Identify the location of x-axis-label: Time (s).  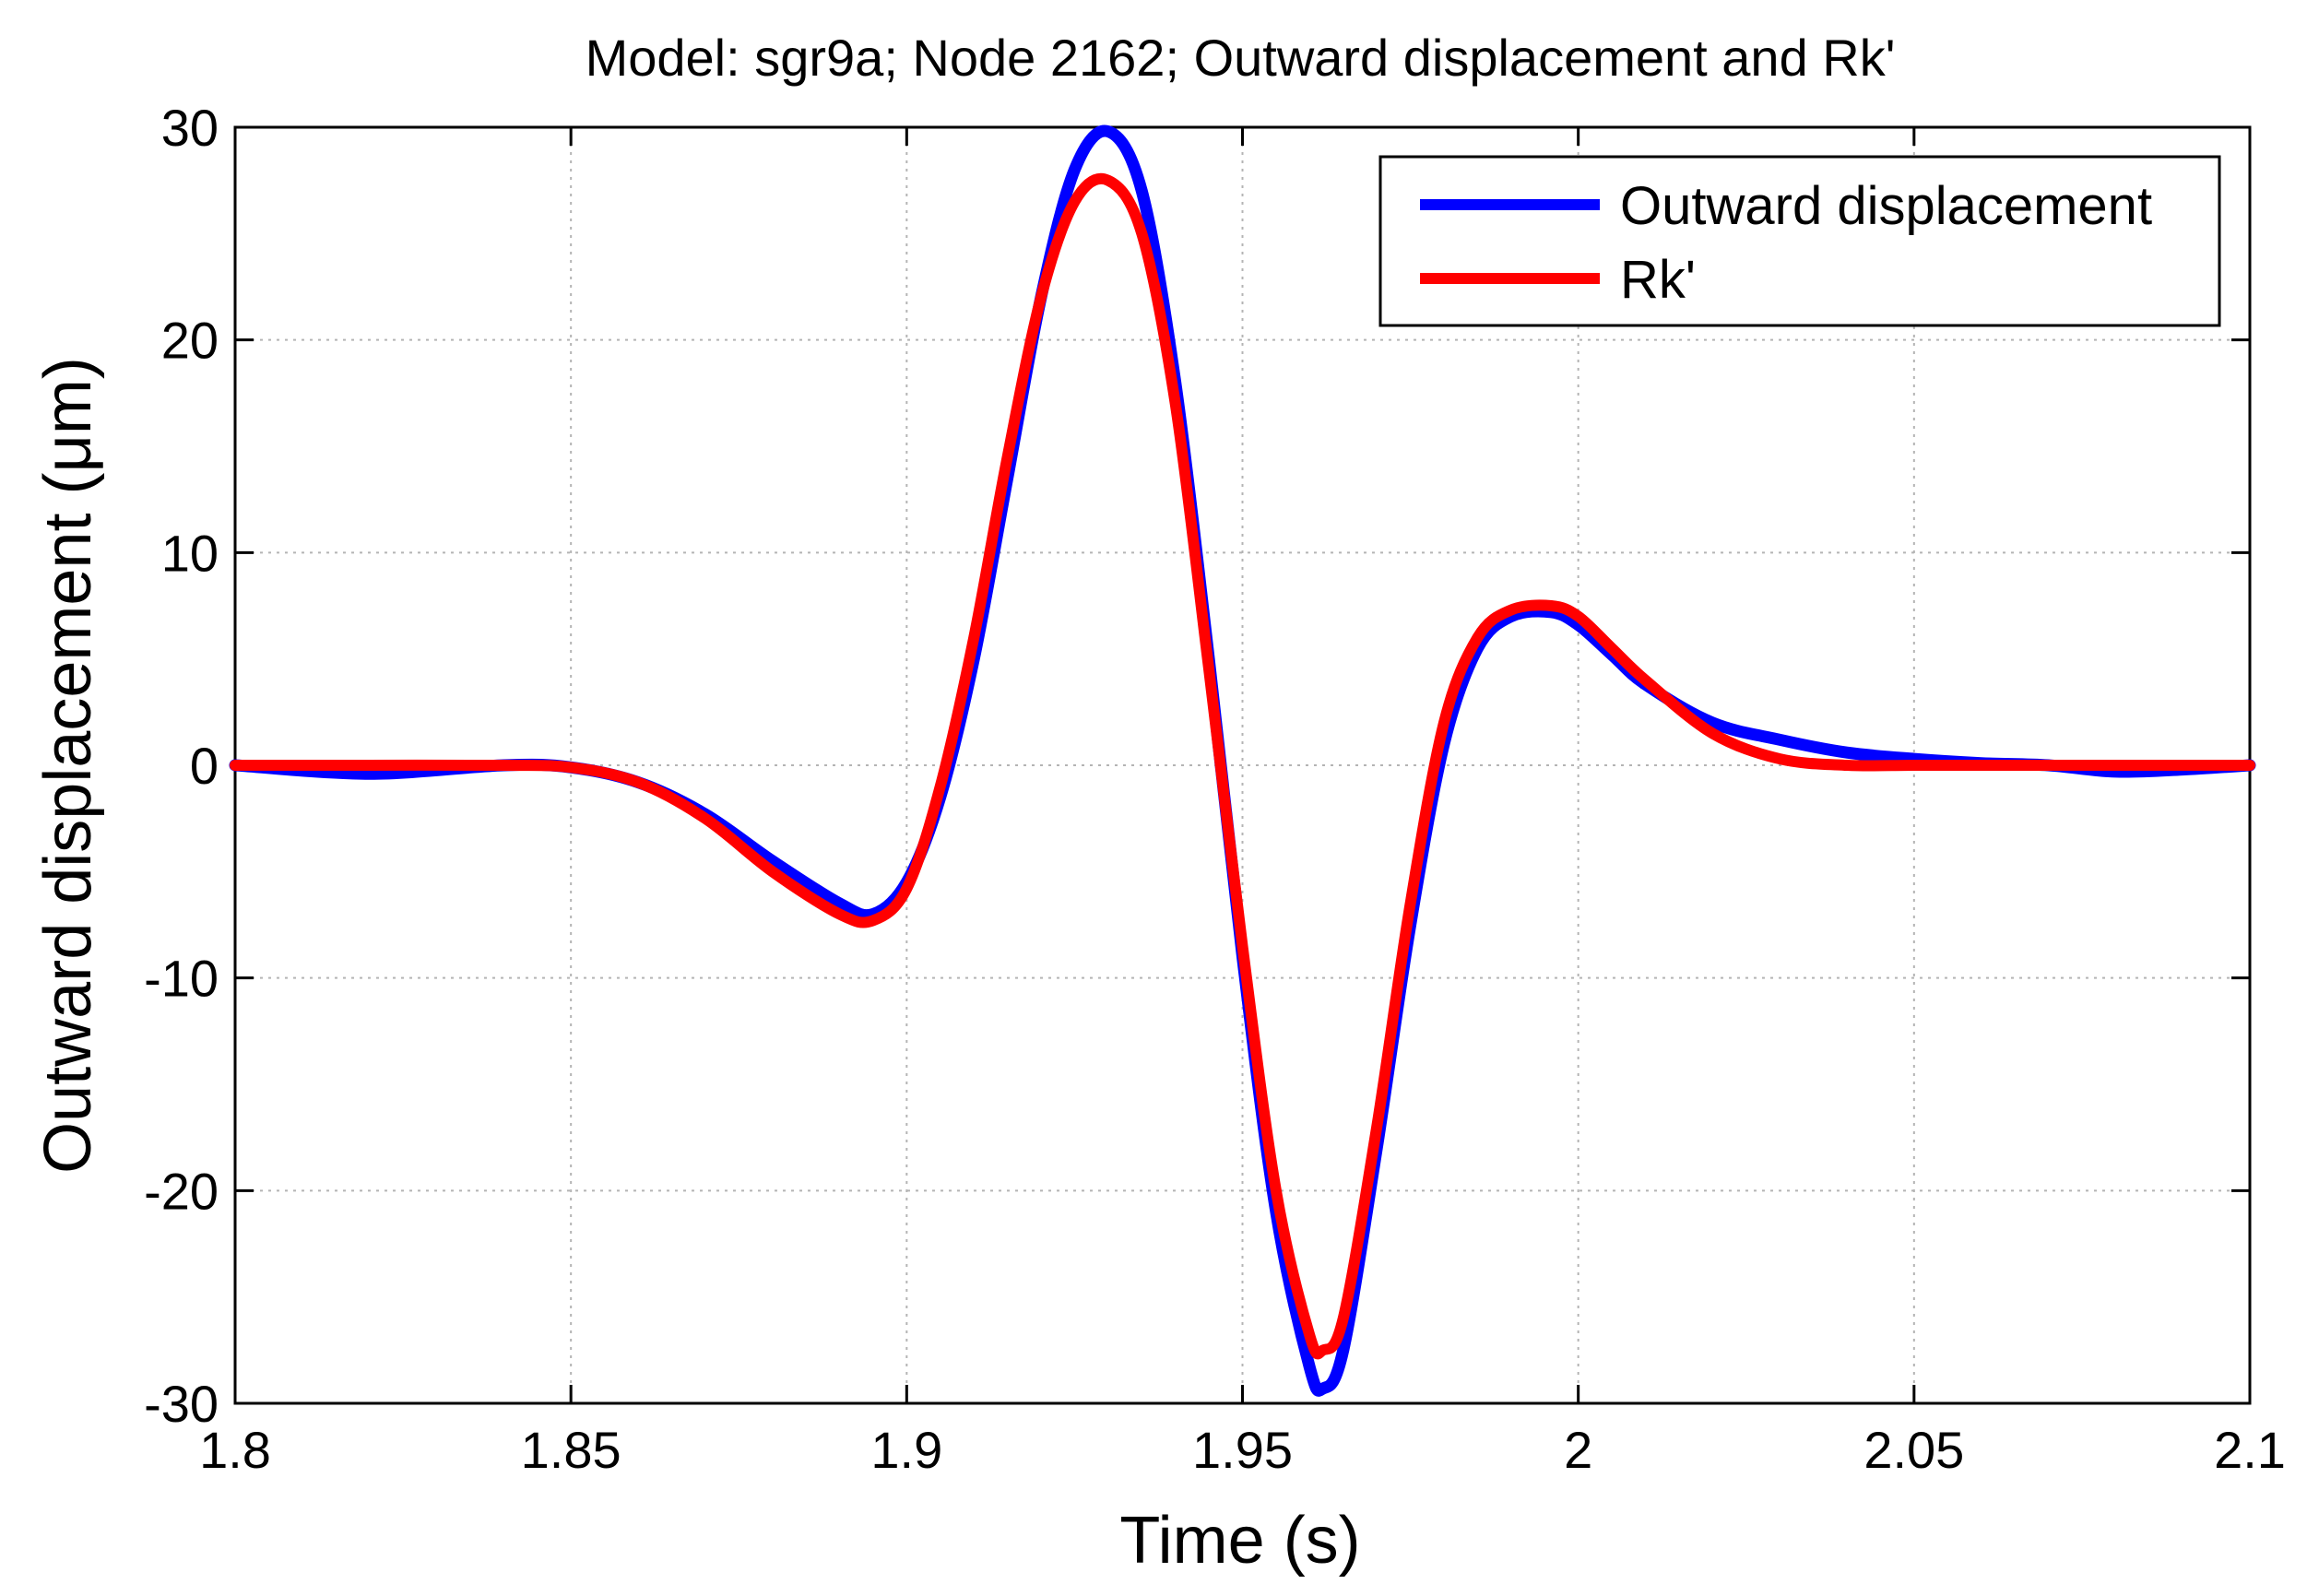
(1239, 1541).